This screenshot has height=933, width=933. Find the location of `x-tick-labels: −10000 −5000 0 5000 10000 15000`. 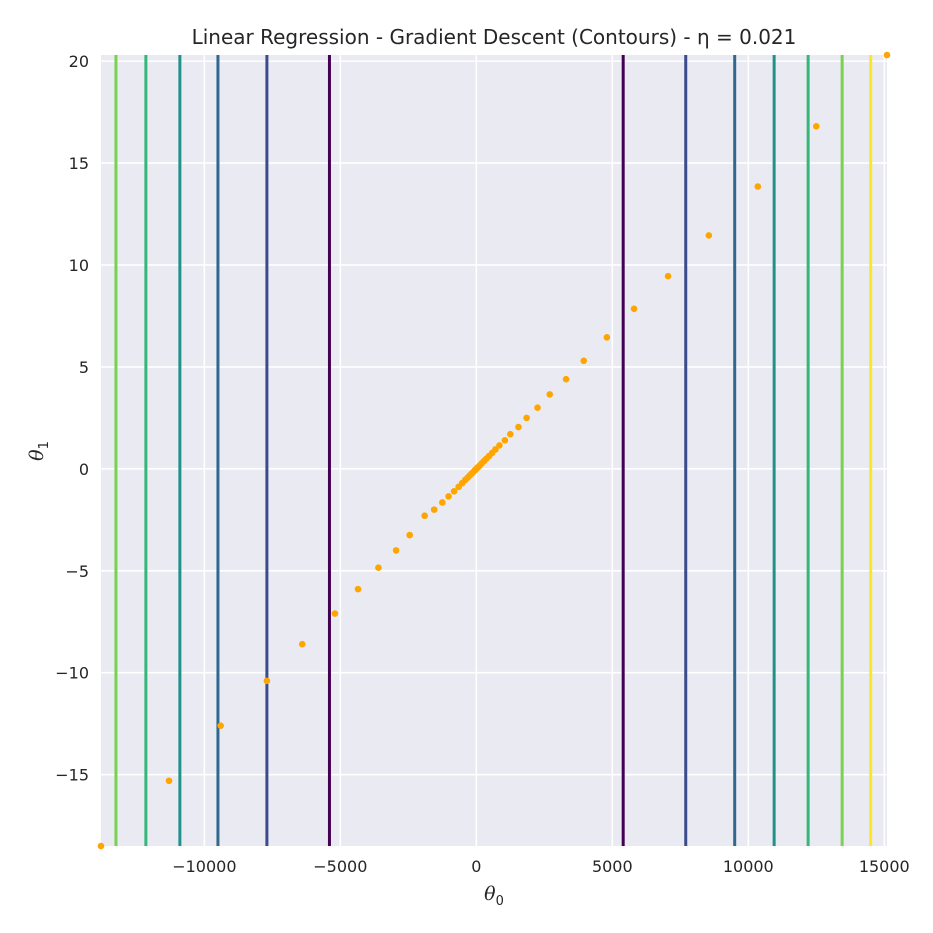

x-tick-labels: −10000 −5000 0 5000 10000 15000 is located at coordinates (541, 866).